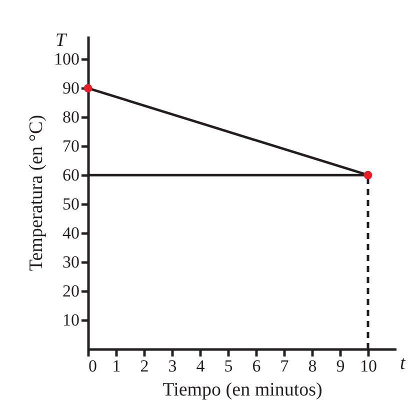 Image resolution: width=418 pixels, height=412 pixels. I want to click on y-tick-label: 30, so click(71, 262).